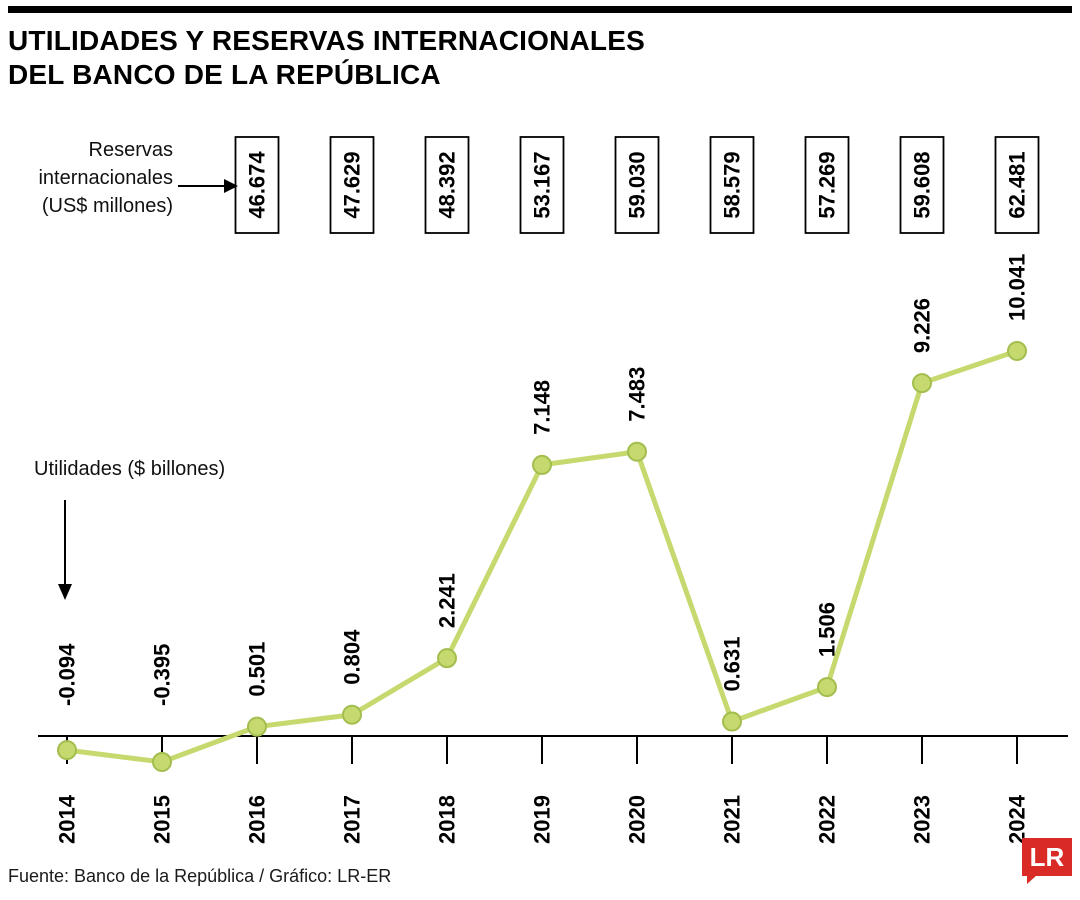 This screenshot has height=900, width=1080. I want to click on reservas-label-line2: internacionales, so click(105, 178).